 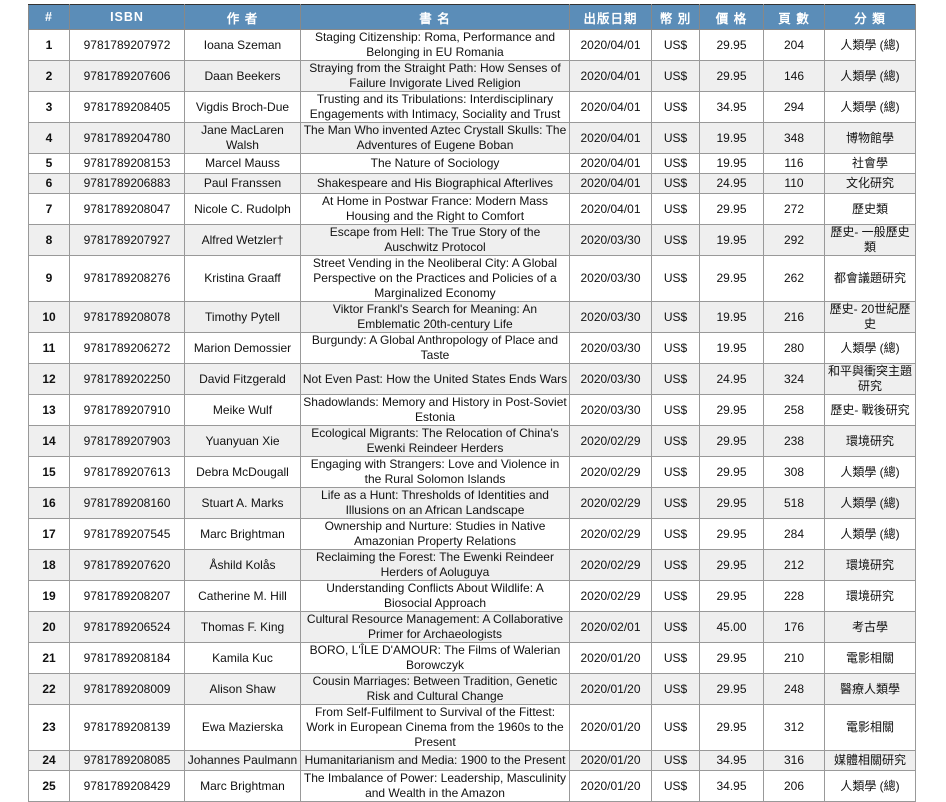 I want to click on cell-pages: 110, so click(x=794, y=183).